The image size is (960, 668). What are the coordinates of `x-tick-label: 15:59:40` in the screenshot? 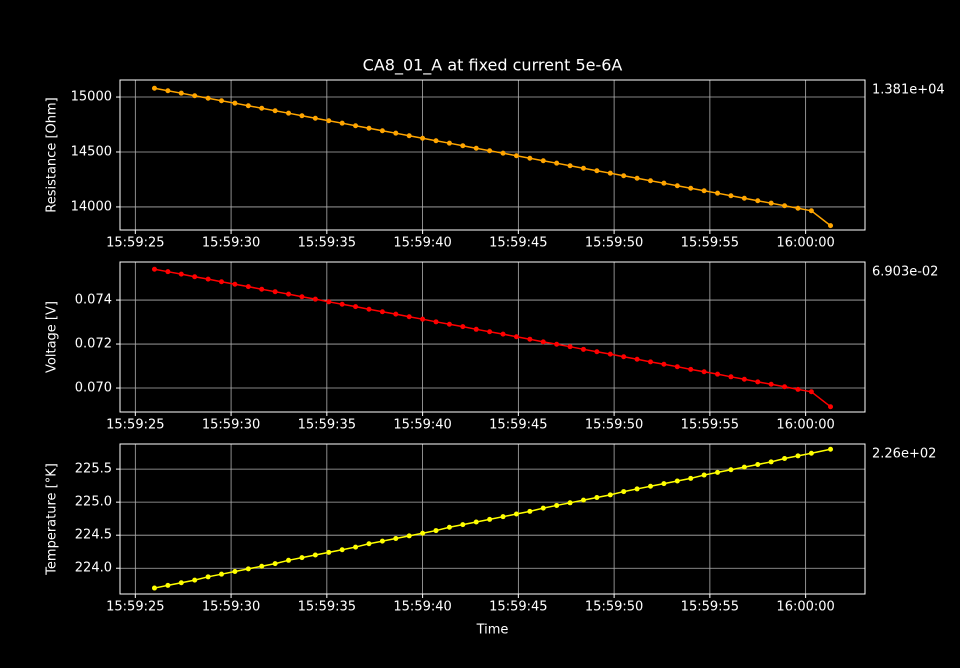 It's located at (422, 425).